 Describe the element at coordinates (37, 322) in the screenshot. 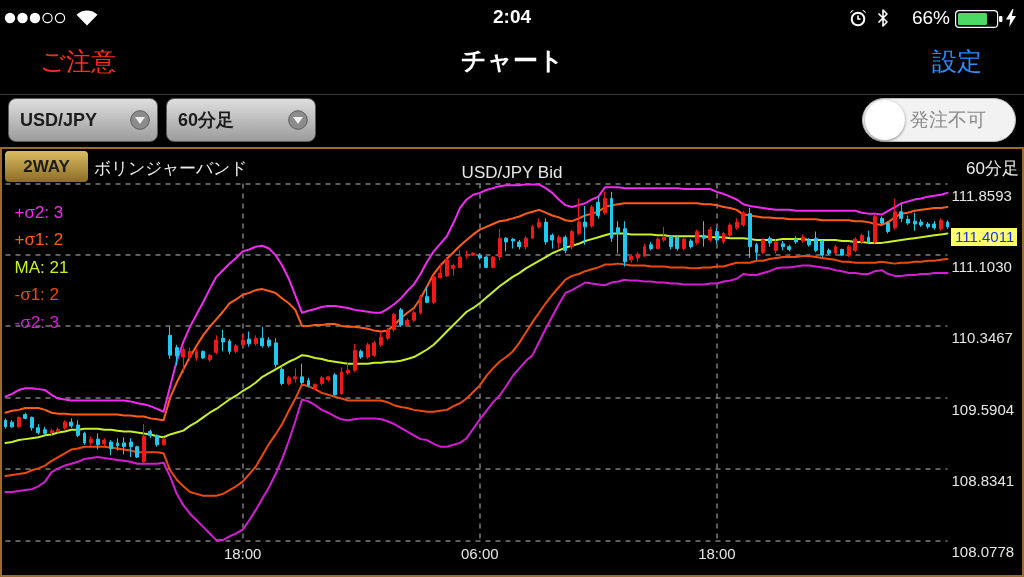

I see `text: -σ2: 3` at that location.